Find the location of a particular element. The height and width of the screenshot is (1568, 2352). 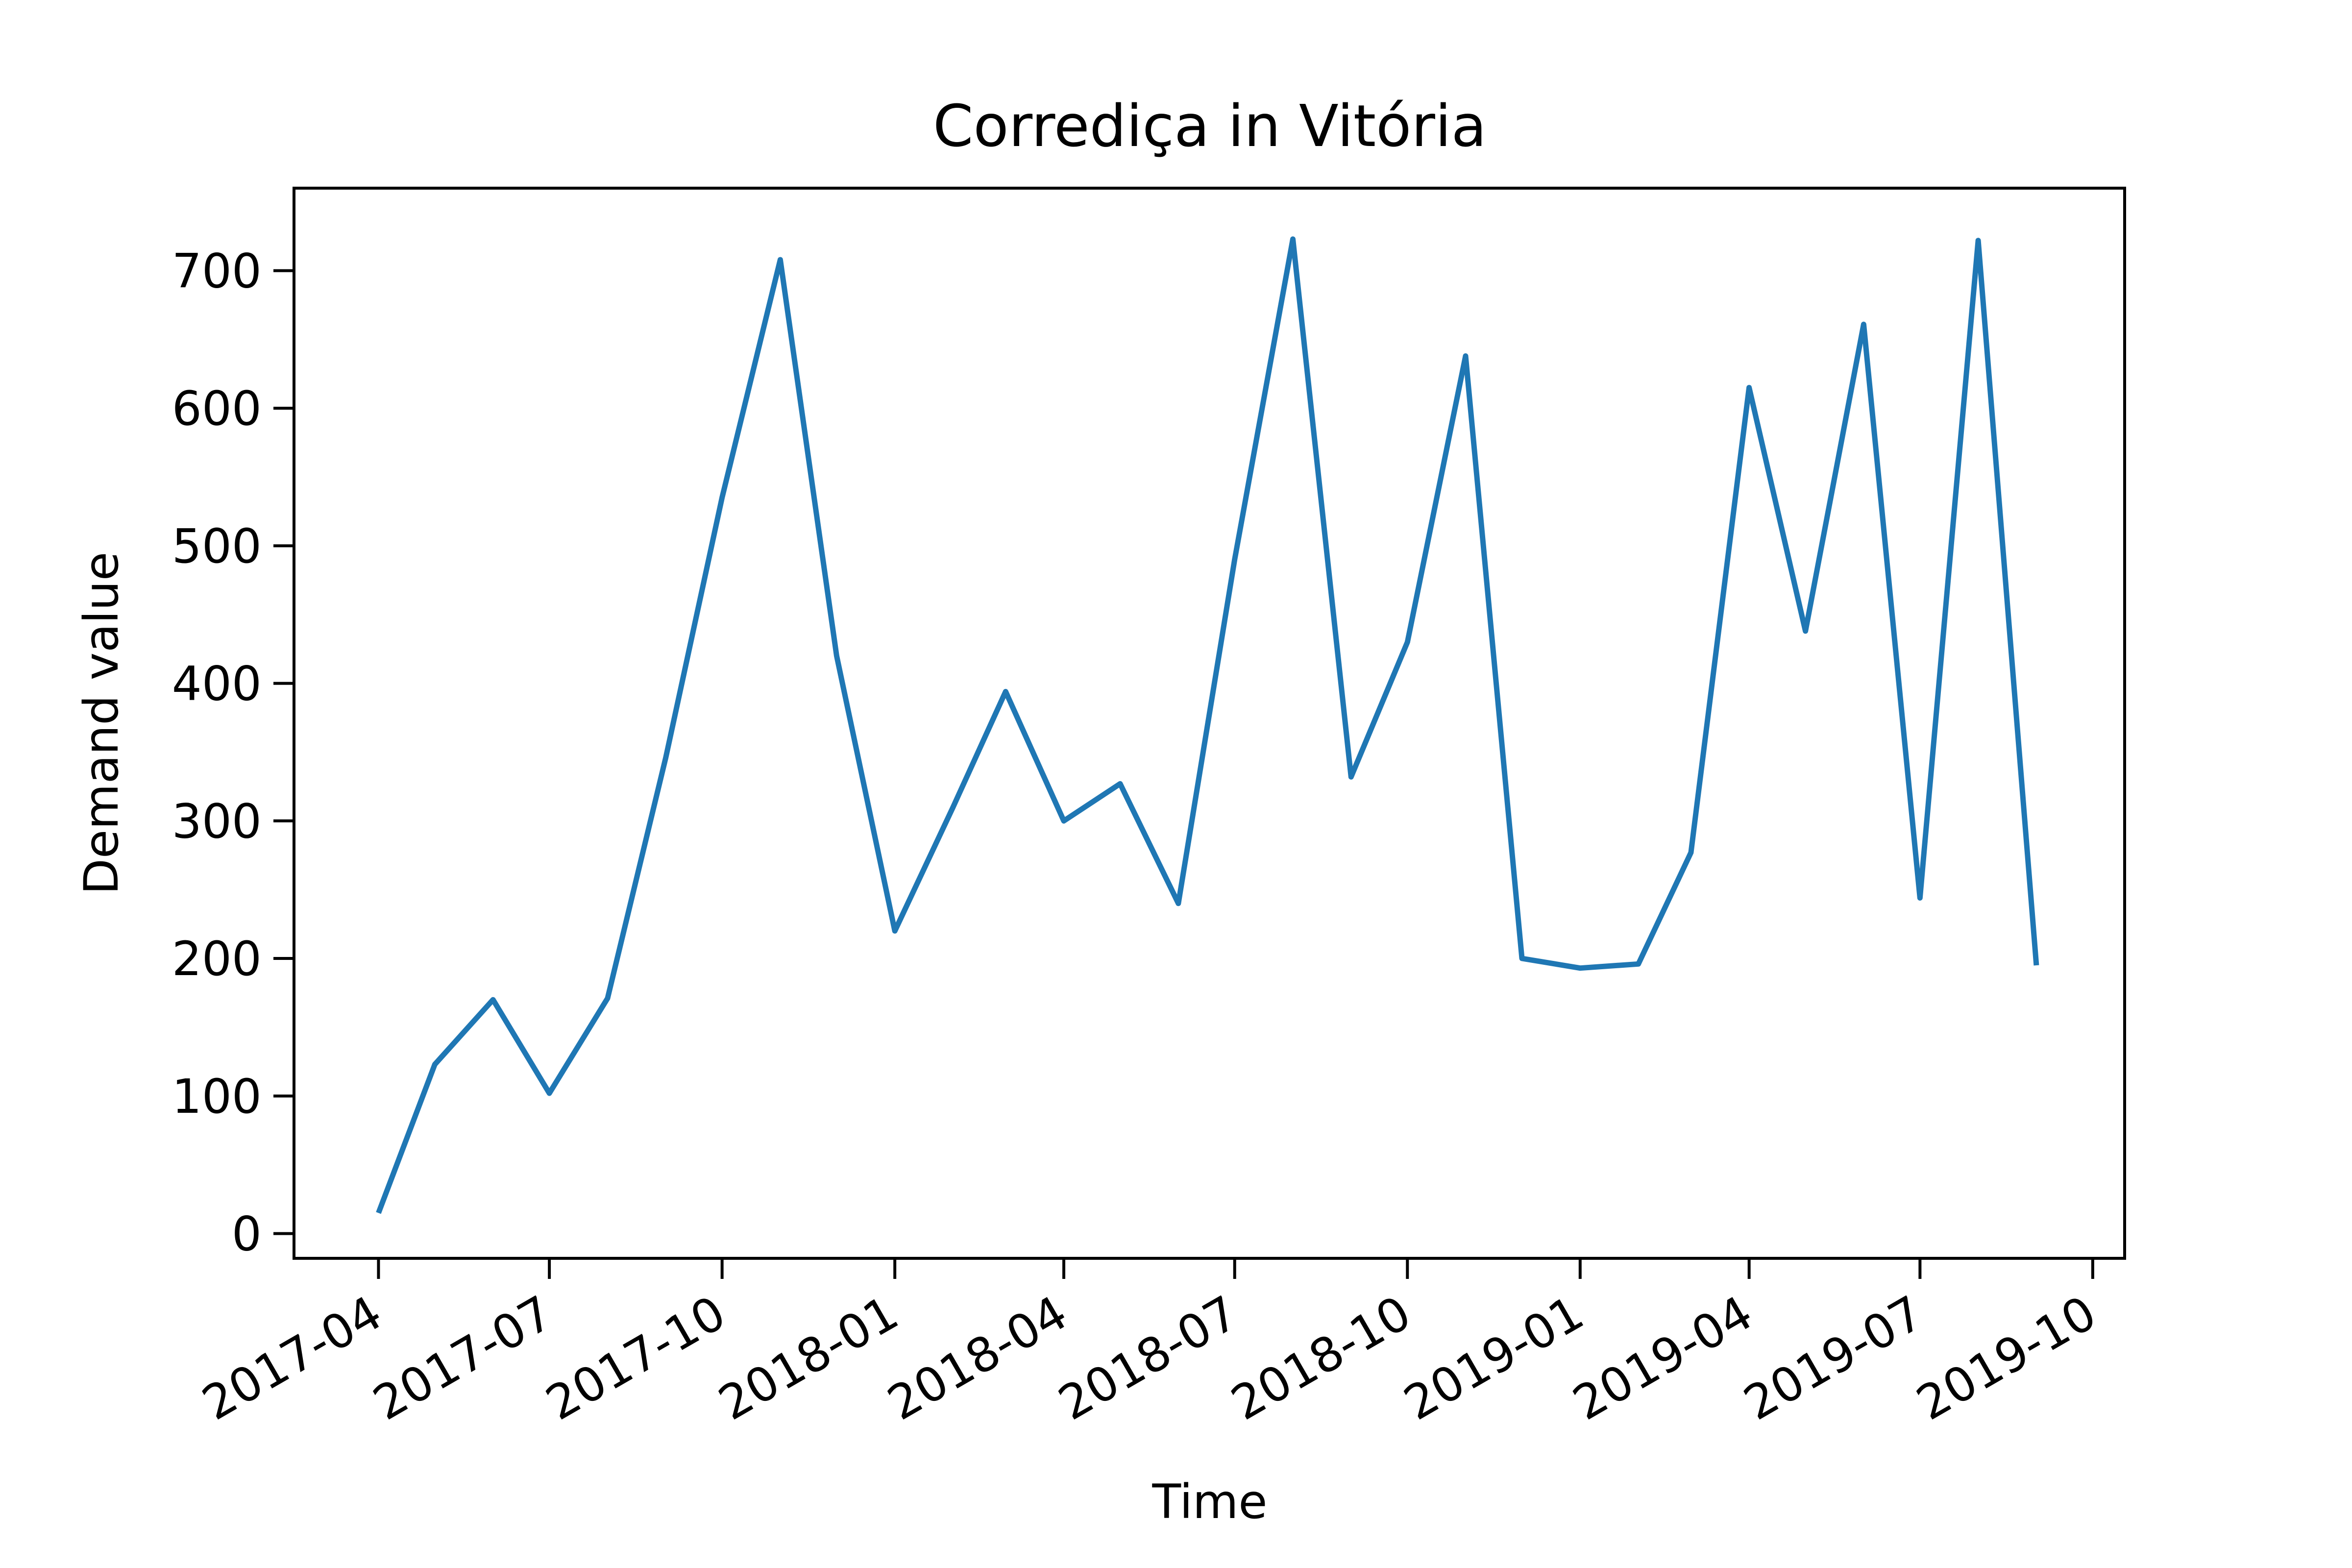

x-tick-label: 2018-07 is located at coordinates (1148, 1358).